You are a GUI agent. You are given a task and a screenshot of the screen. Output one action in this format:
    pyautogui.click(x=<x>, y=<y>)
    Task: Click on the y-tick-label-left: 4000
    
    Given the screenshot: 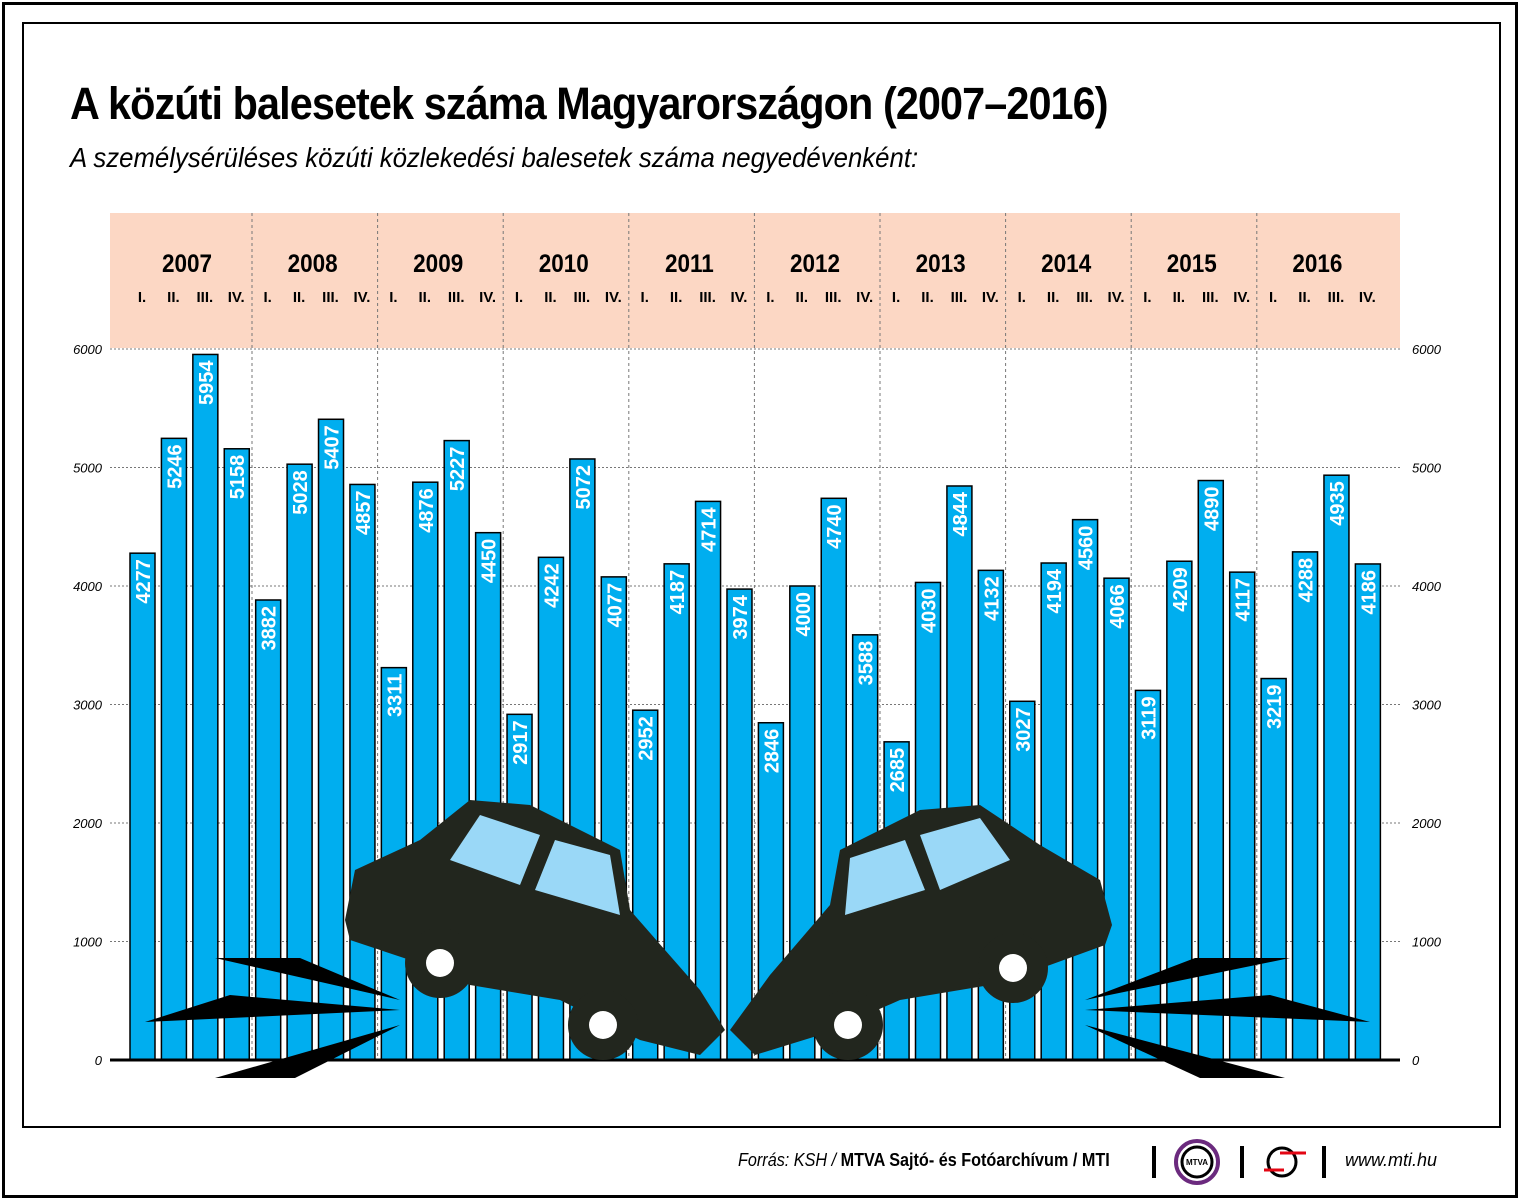 What is the action you would take?
    pyautogui.click(x=88, y=586)
    